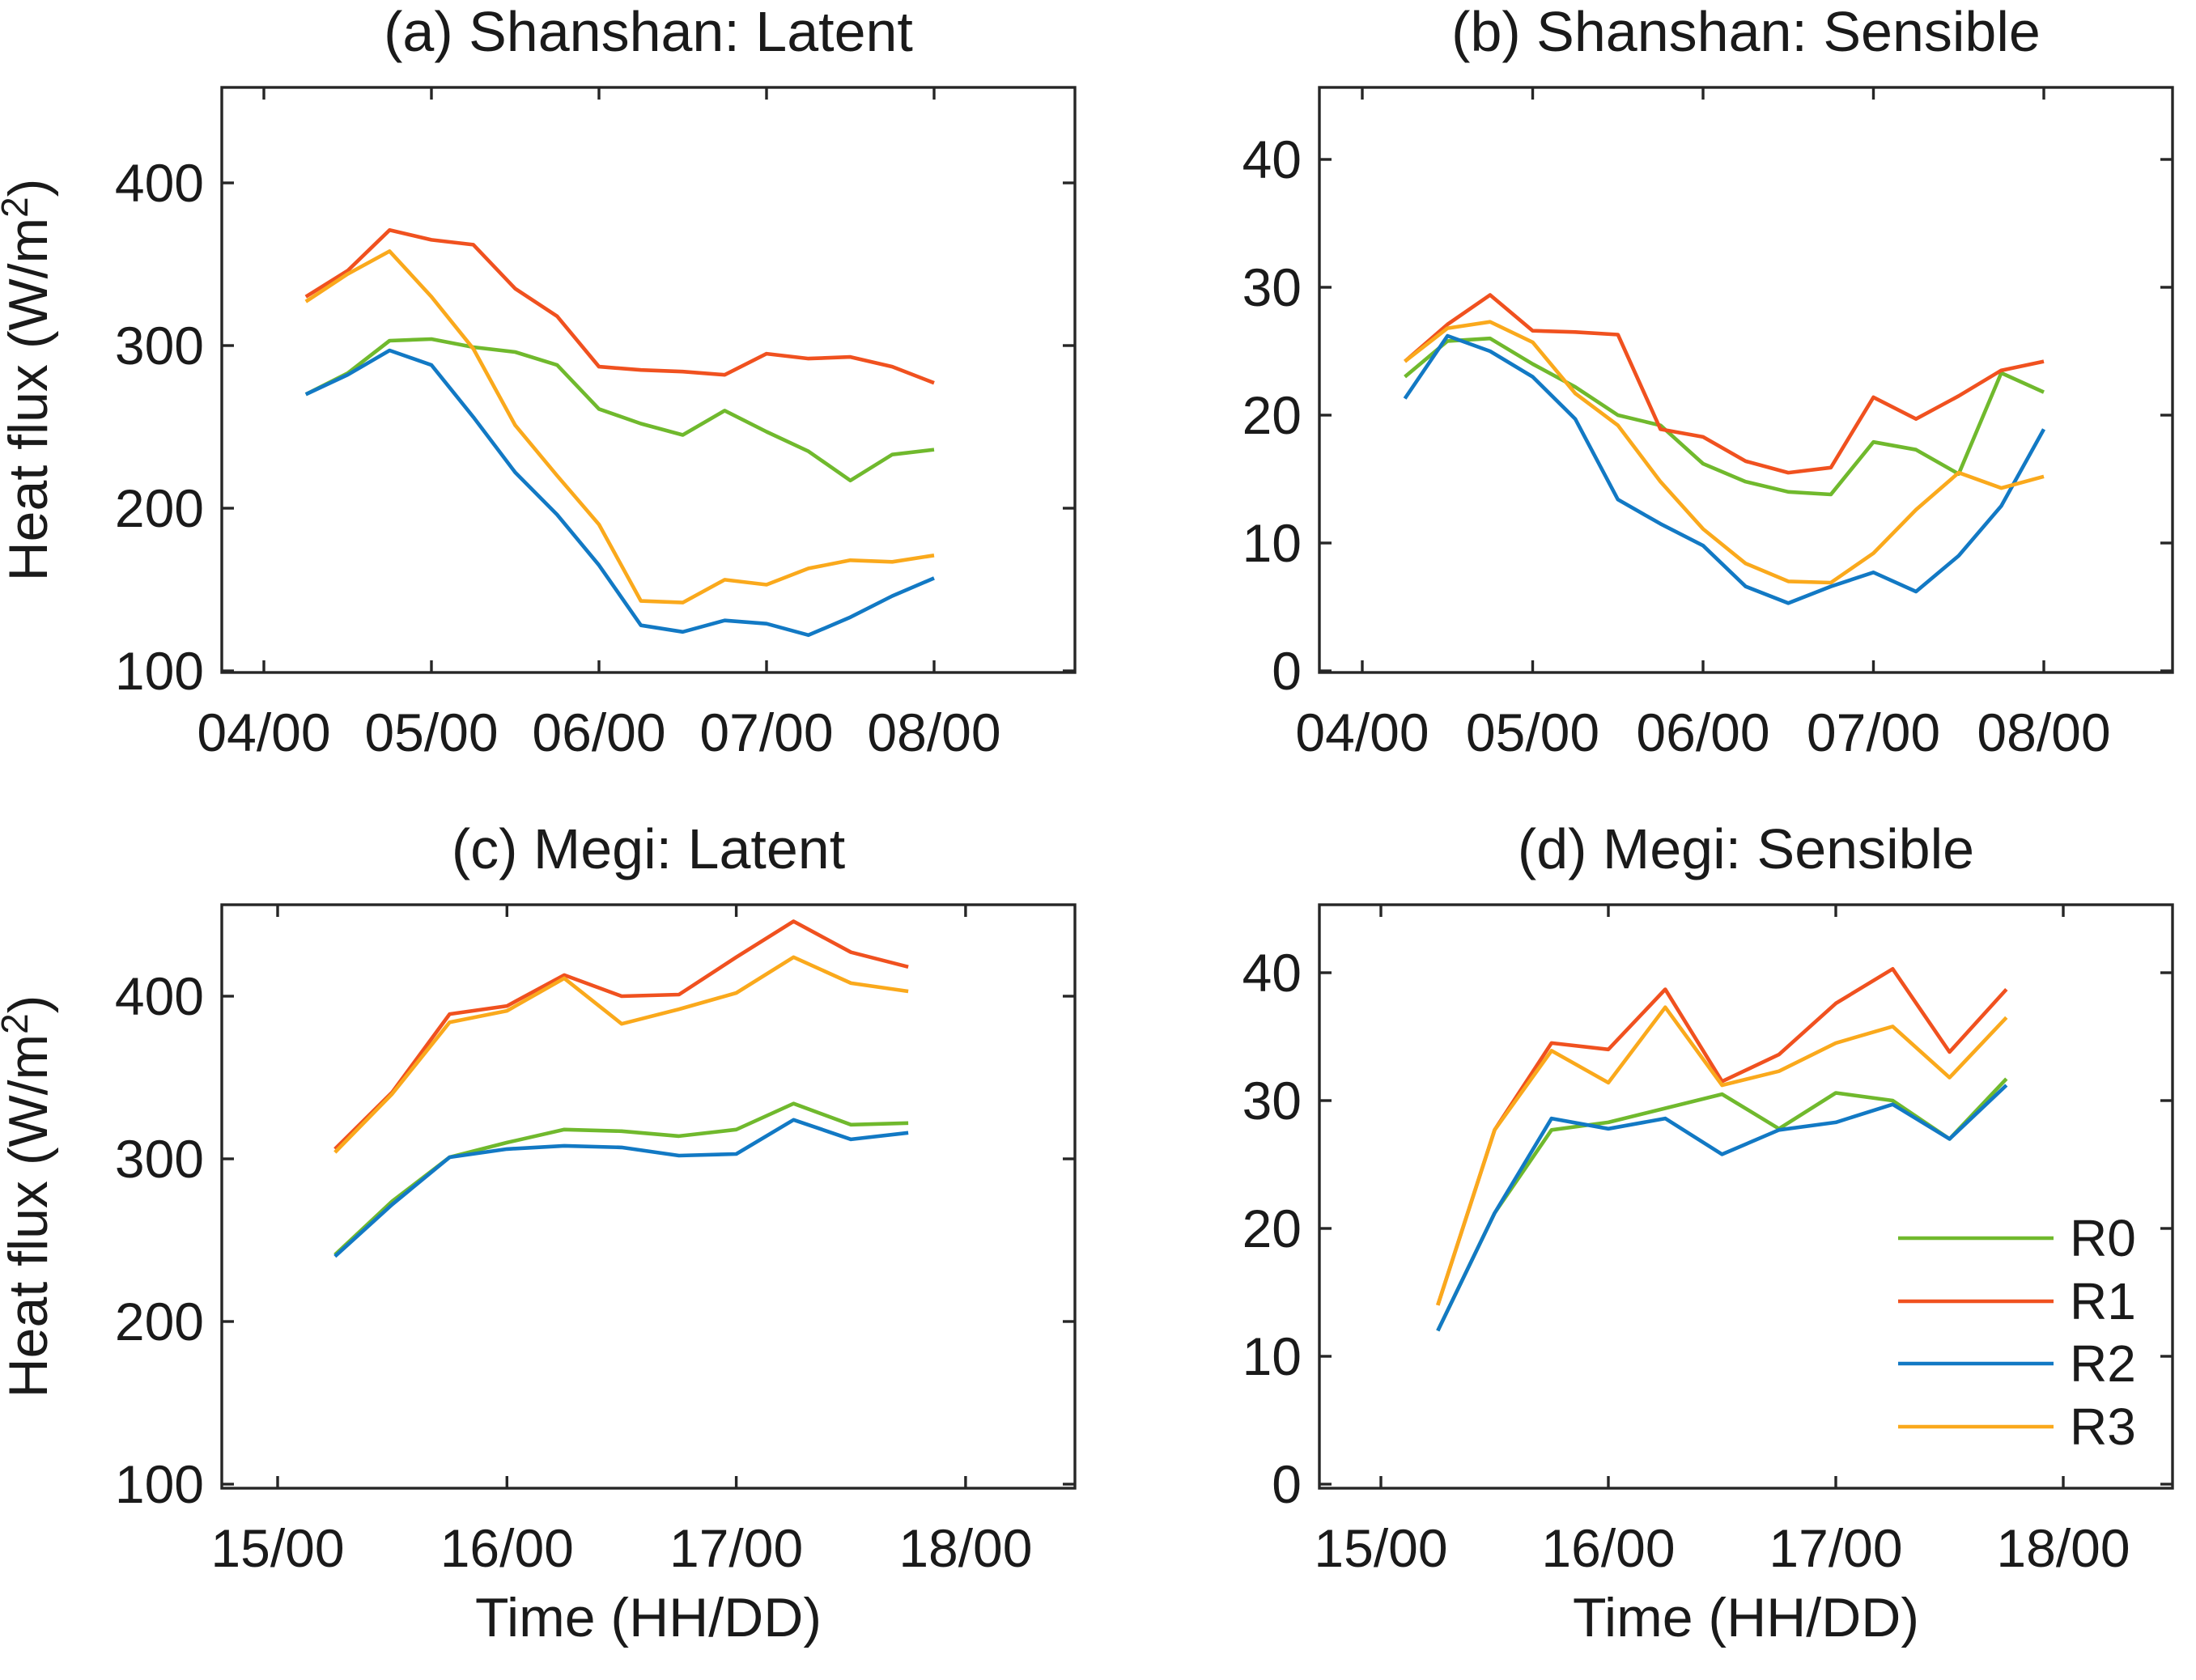 The image size is (2196, 1680). I want to click on legend-label-R3: R3, so click(2103, 1427).